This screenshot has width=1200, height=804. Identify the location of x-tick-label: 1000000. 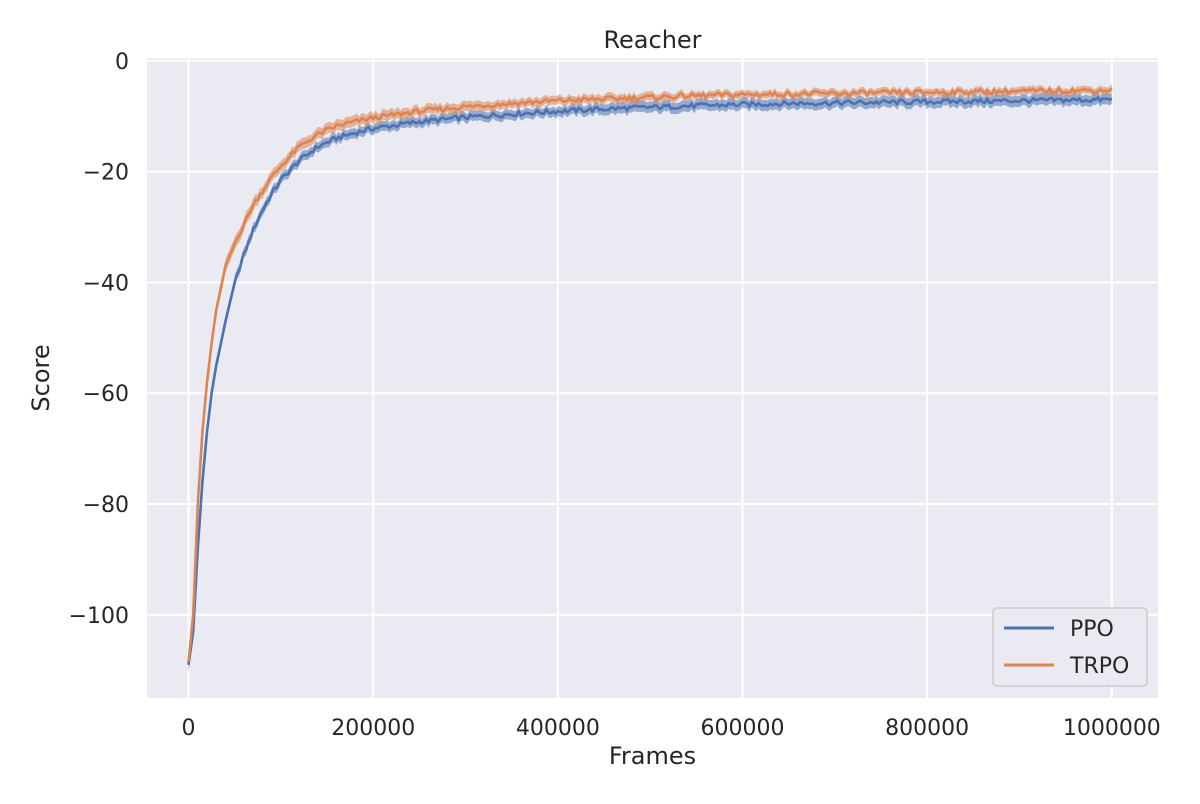
(1112, 728).